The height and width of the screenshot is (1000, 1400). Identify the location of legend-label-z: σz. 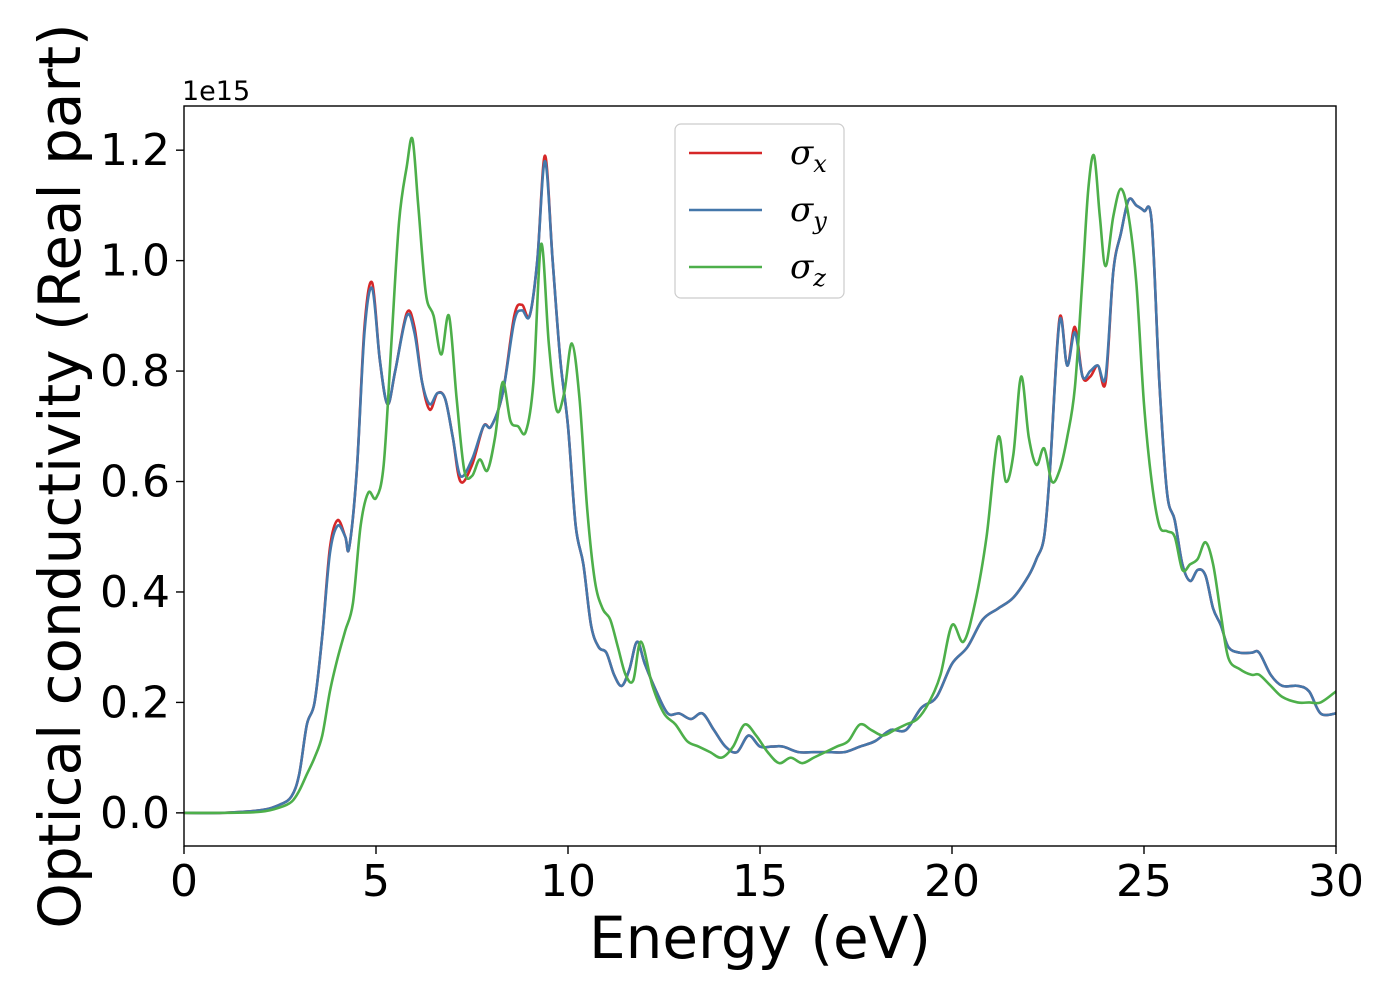
(808, 269).